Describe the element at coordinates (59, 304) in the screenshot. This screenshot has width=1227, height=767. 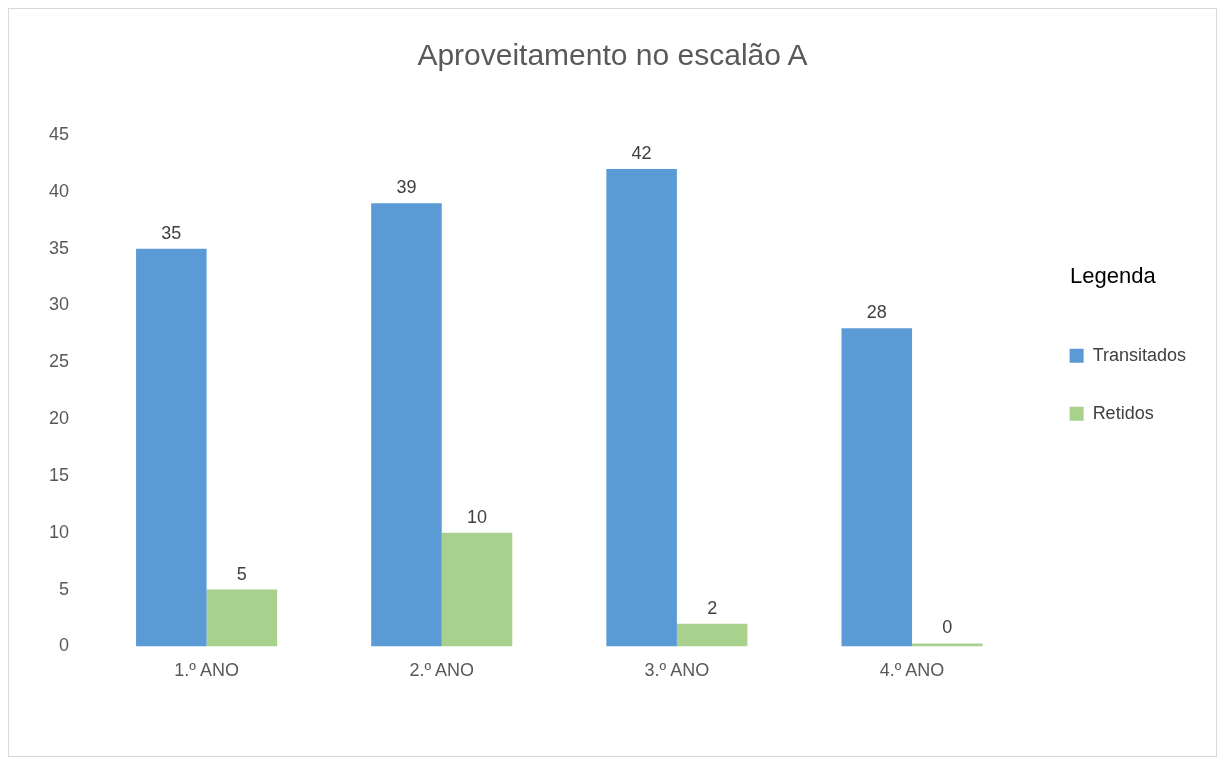
I see `y-tick-label: 30` at that location.